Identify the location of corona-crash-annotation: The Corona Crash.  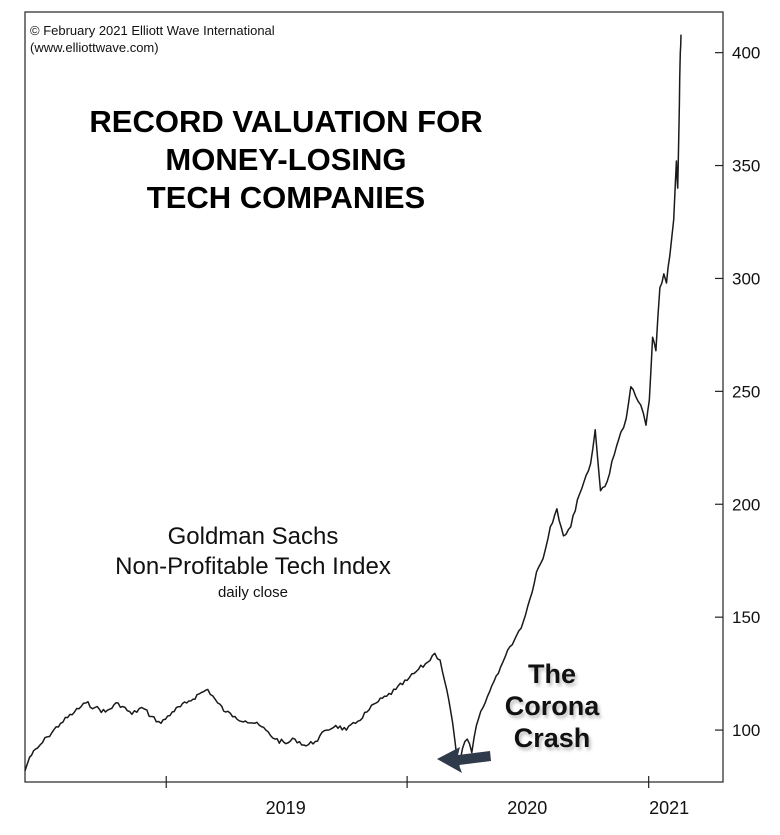
(552, 706).